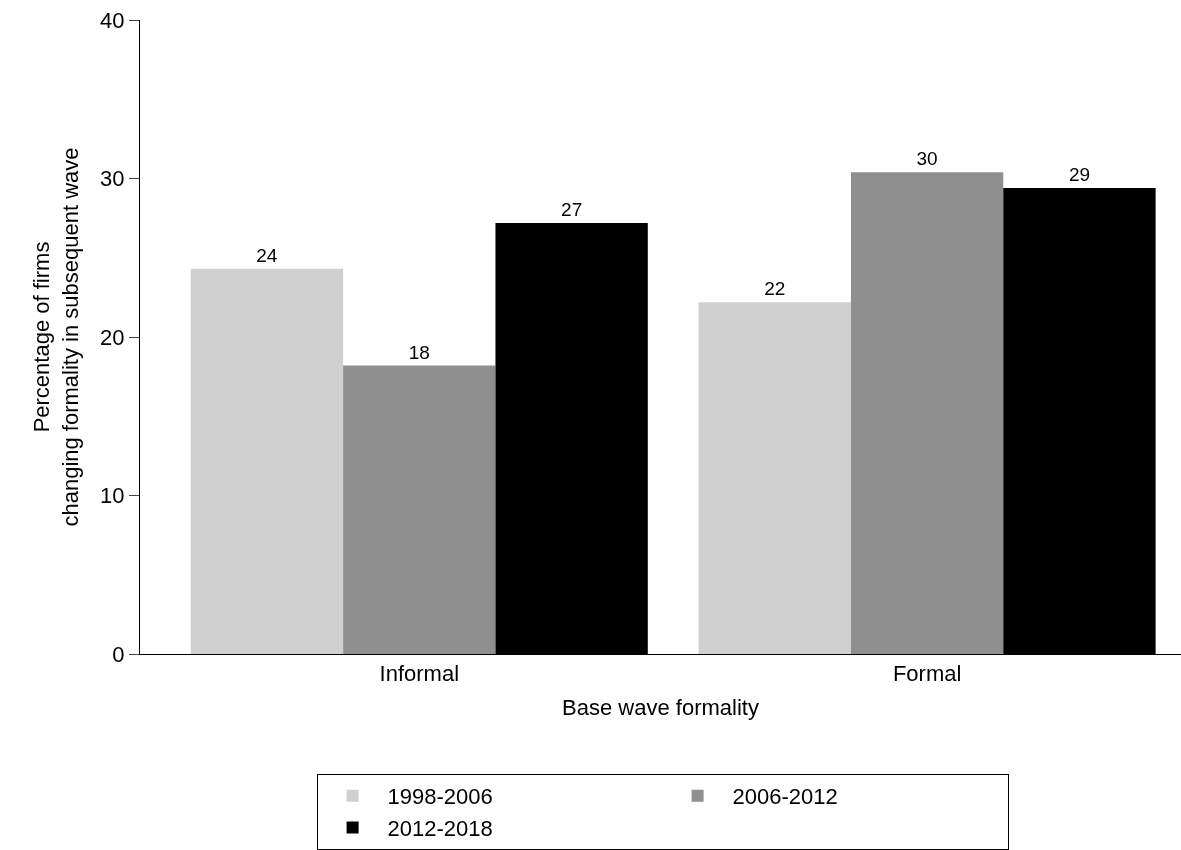 The image size is (1181, 850). What do you see at coordinates (927, 674) in the screenshot?
I see `x-tick-label: Formal` at bounding box center [927, 674].